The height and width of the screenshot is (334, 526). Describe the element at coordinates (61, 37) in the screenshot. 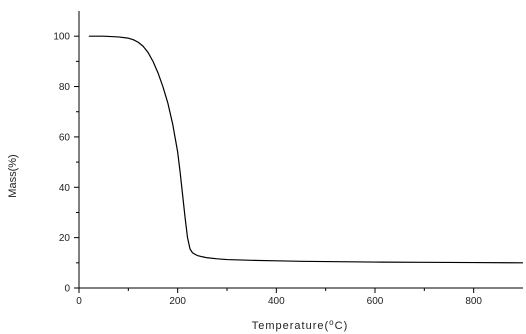

I see `y-tick-label: 100` at that location.